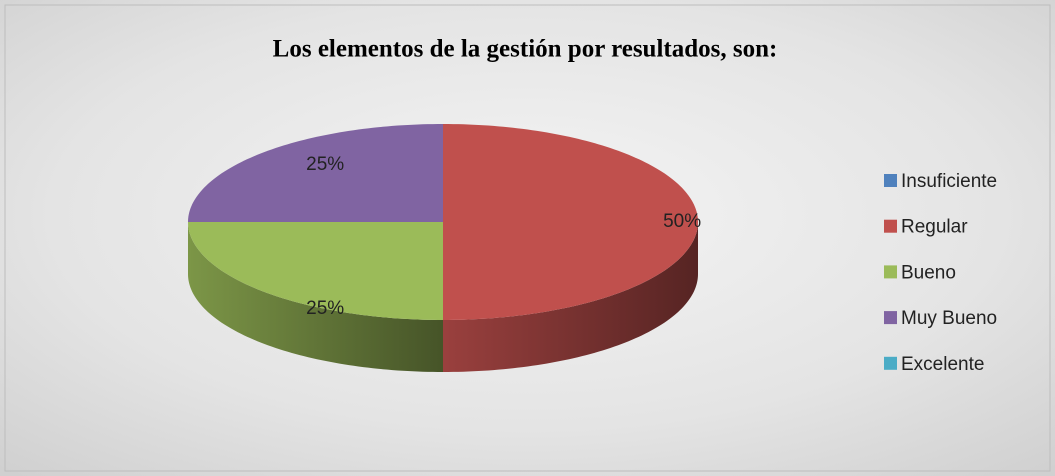 Image resolution: width=1055 pixels, height=476 pixels. I want to click on legend-label: Regular, so click(934, 227).